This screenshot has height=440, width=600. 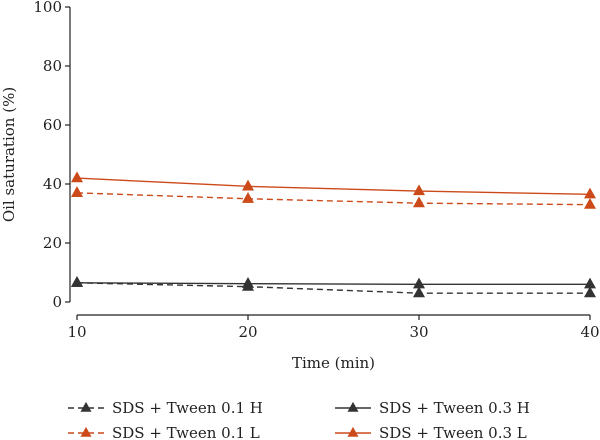 What do you see at coordinates (9, 154) in the screenshot?
I see `y-axis-title: Oil saturation (%)` at bounding box center [9, 154].